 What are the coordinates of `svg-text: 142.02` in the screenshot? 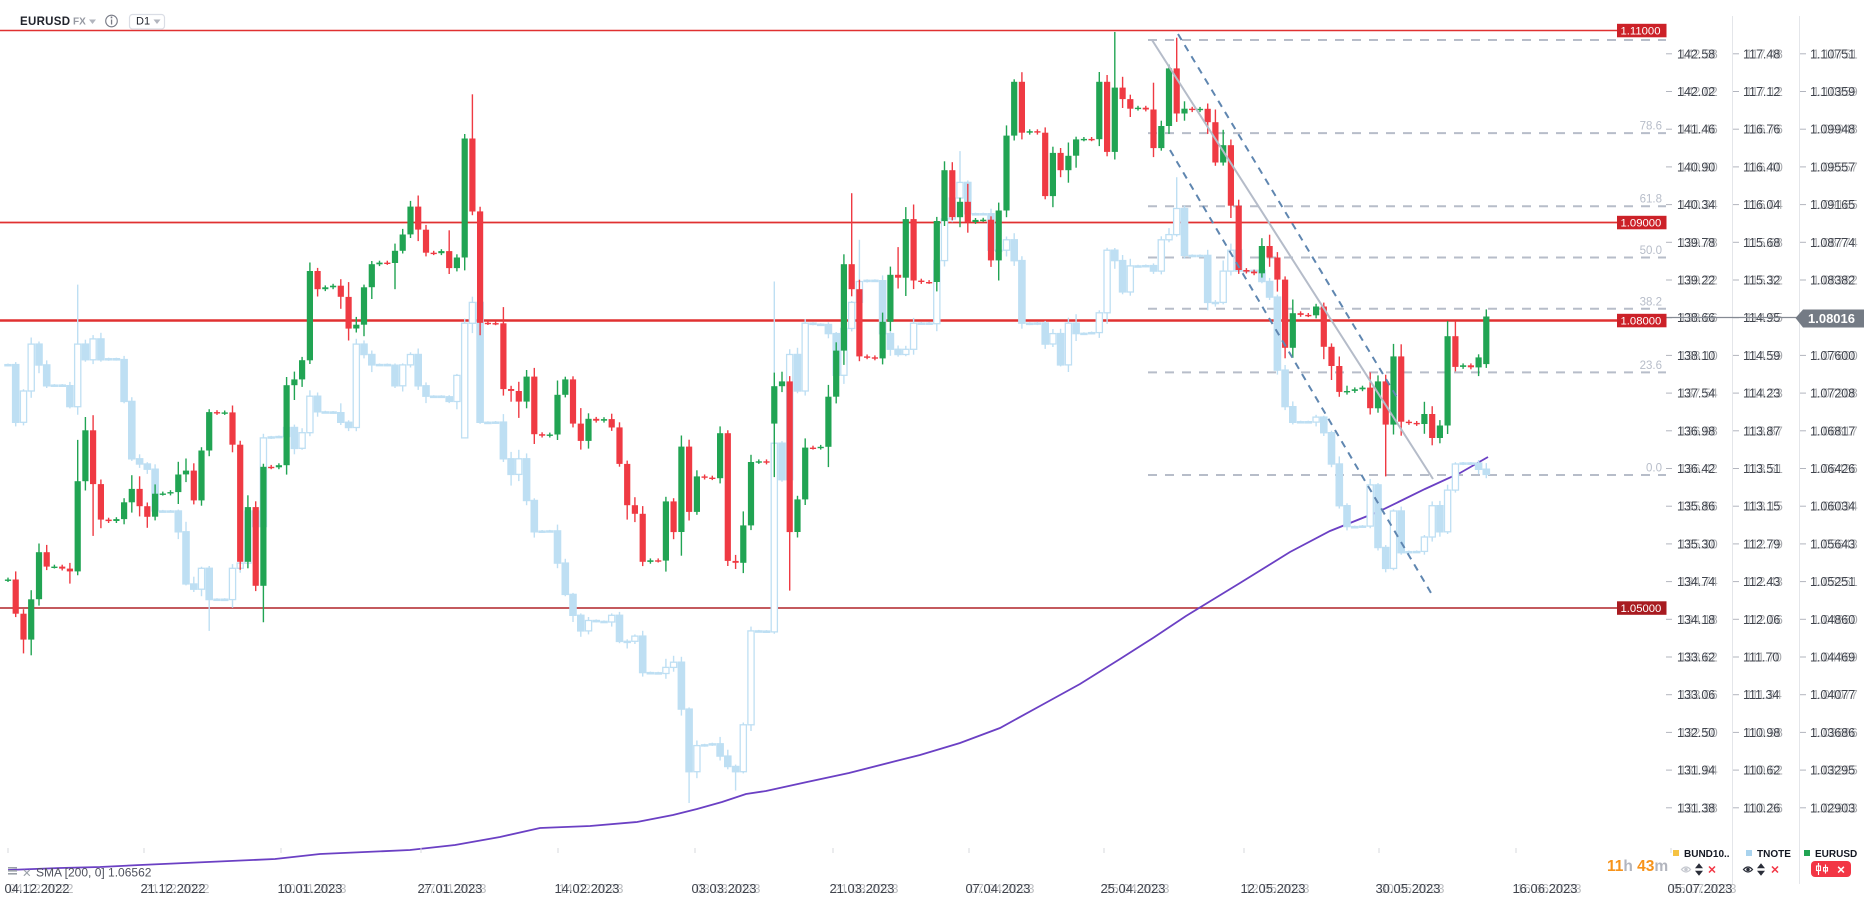 It's located at (1696, 92).